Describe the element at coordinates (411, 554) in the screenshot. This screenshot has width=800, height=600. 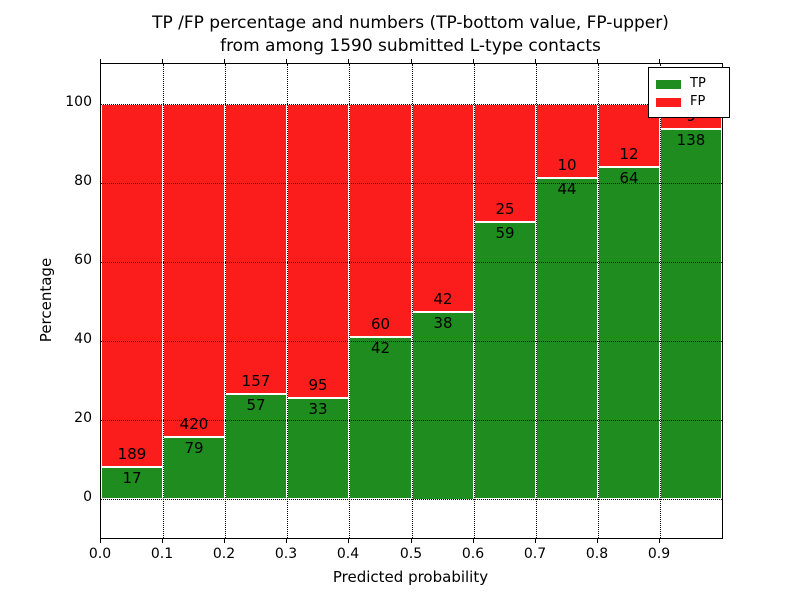
I see `x-tick-label: 0.5` at that location.